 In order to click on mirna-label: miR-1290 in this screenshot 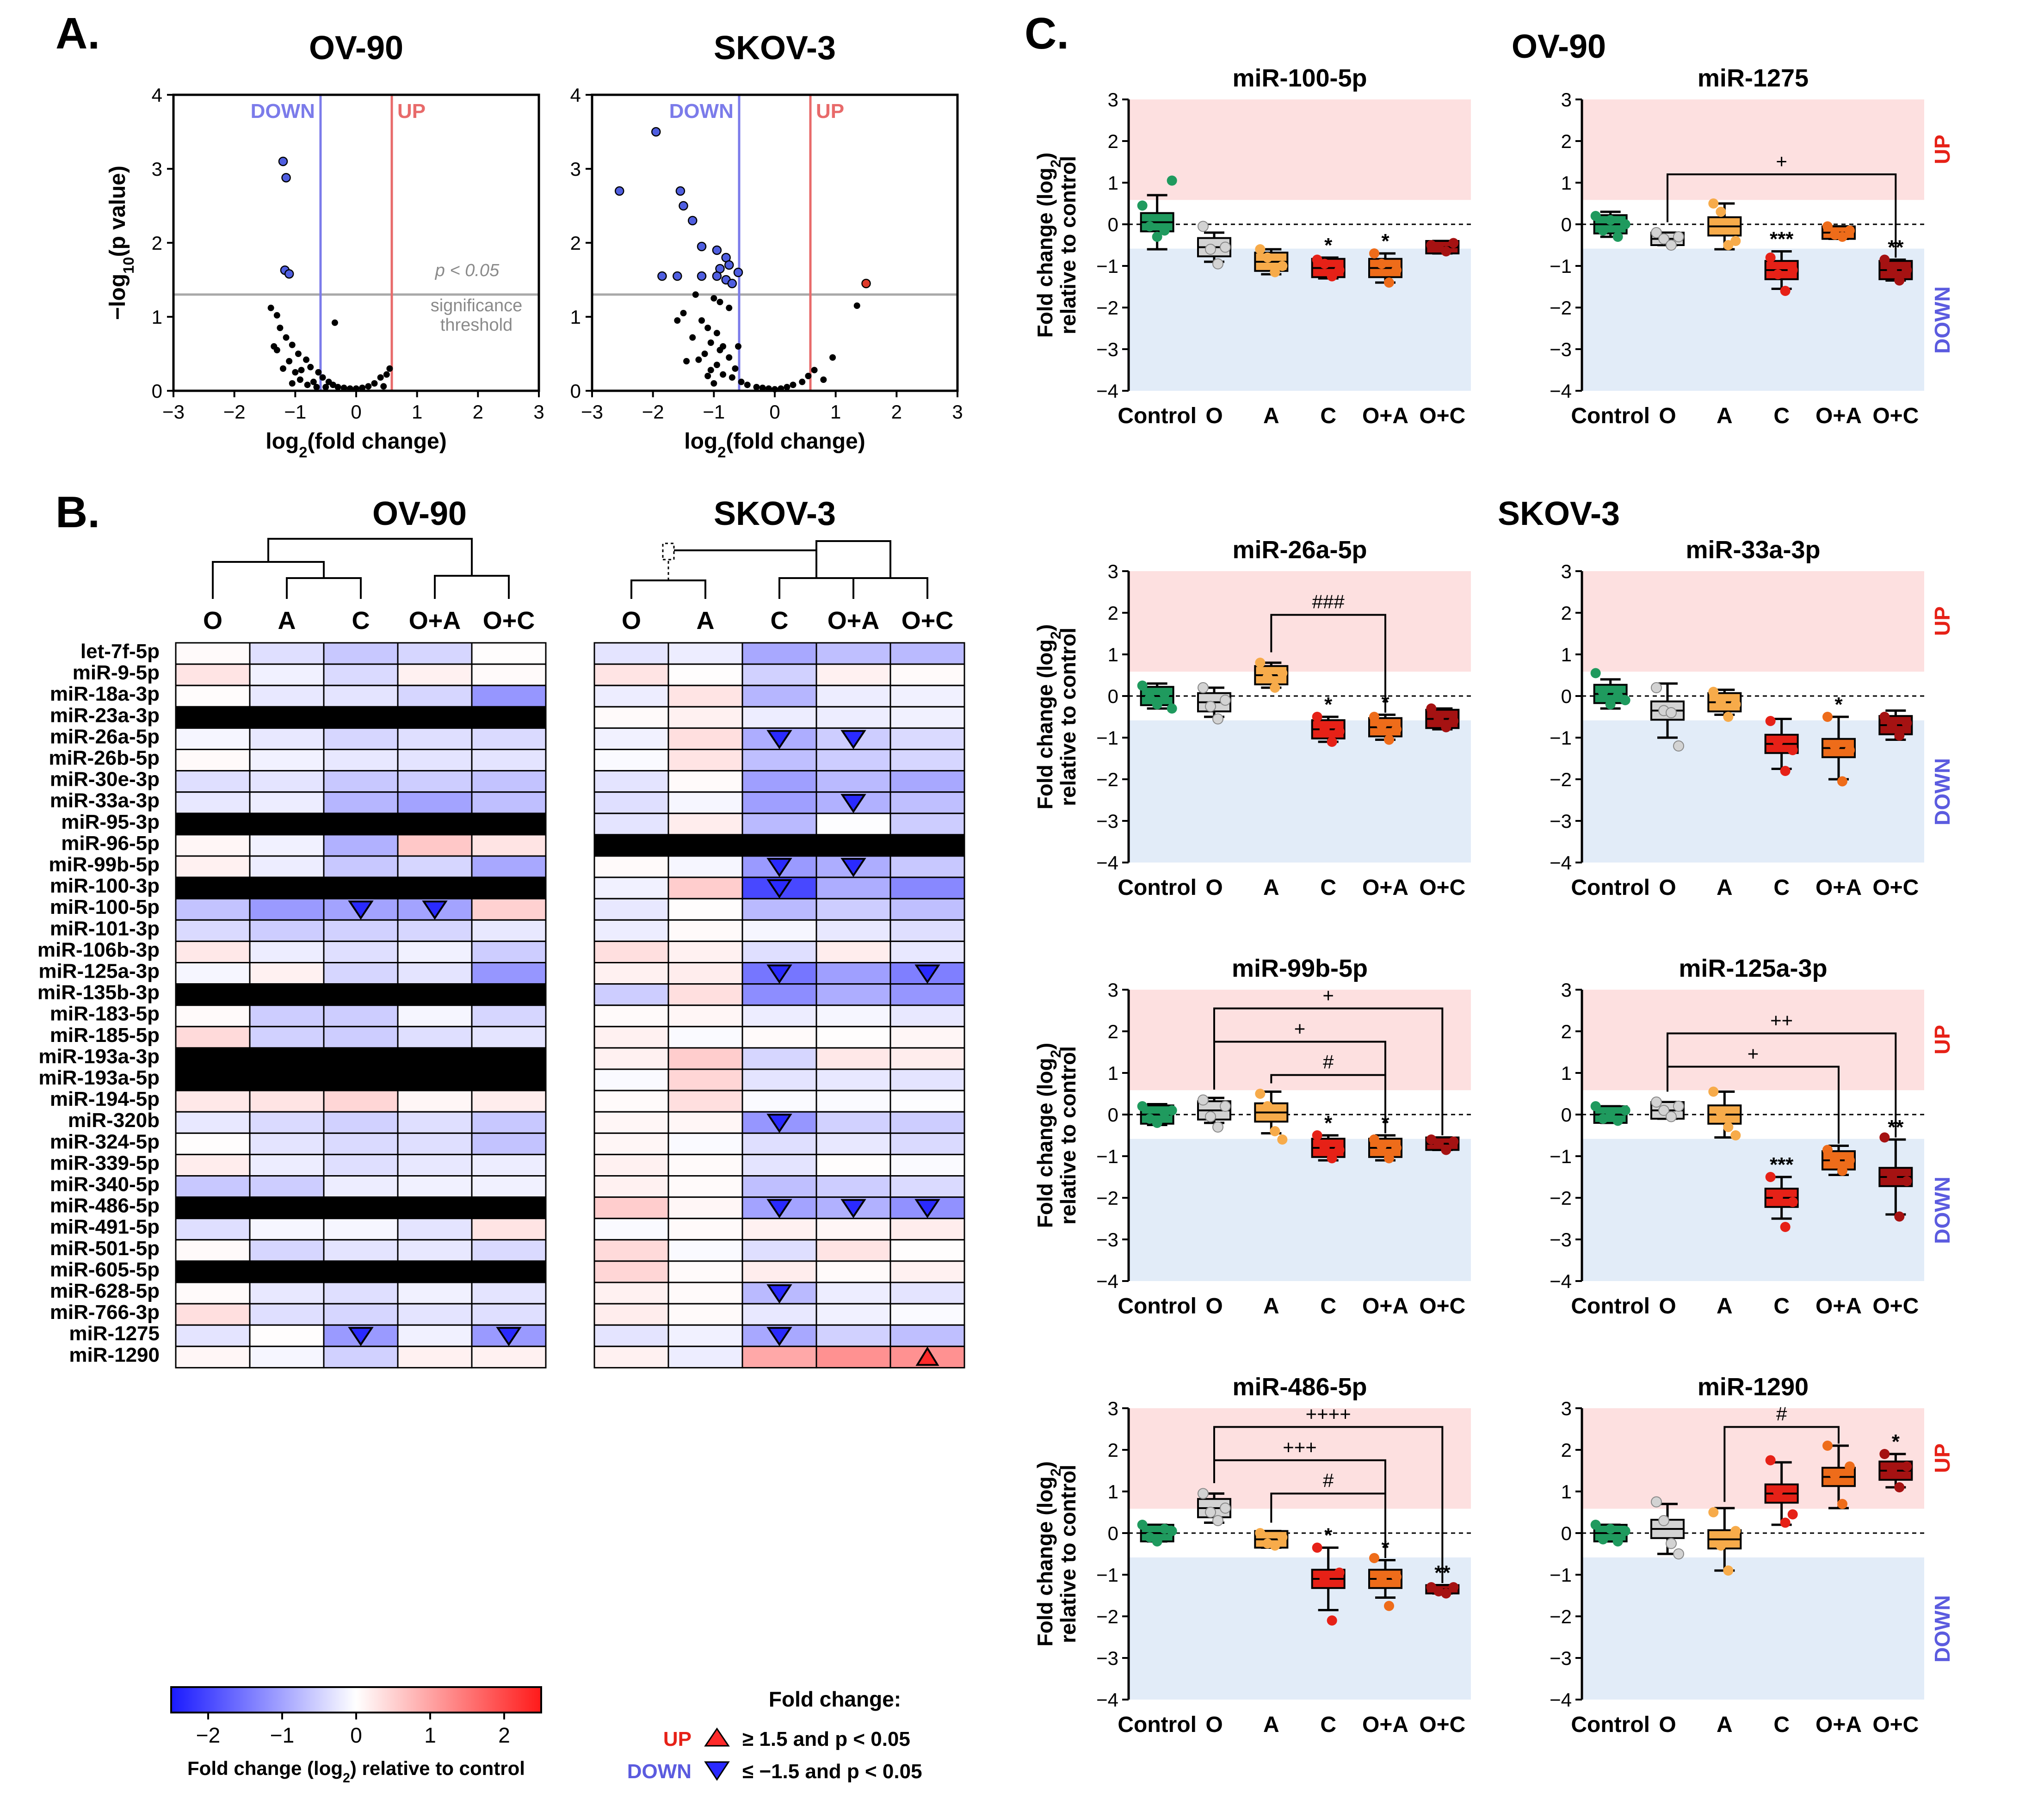, I will do `click(114, 1354)`.